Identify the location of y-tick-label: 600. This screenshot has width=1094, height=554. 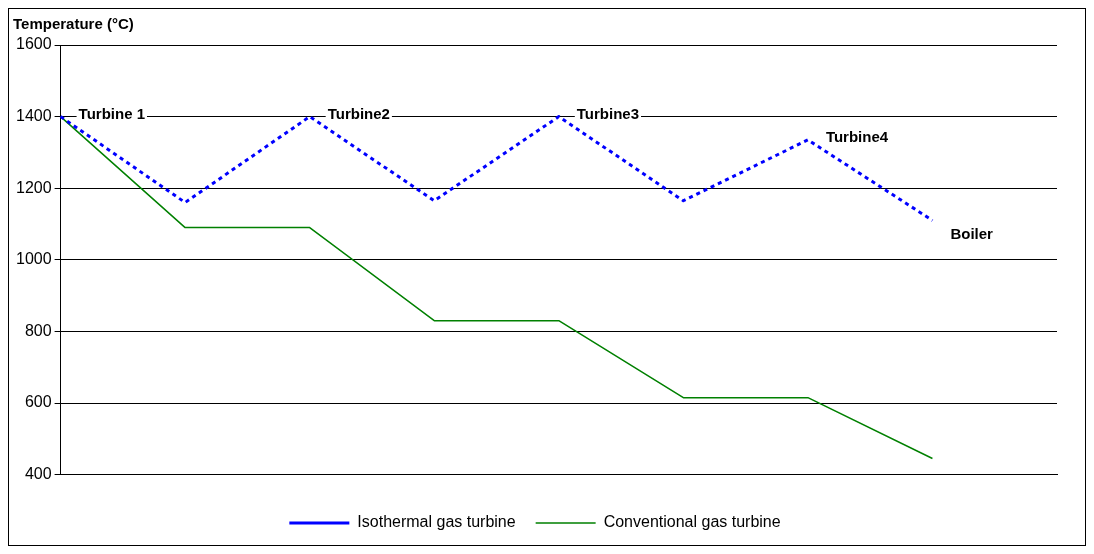
(38, 402).